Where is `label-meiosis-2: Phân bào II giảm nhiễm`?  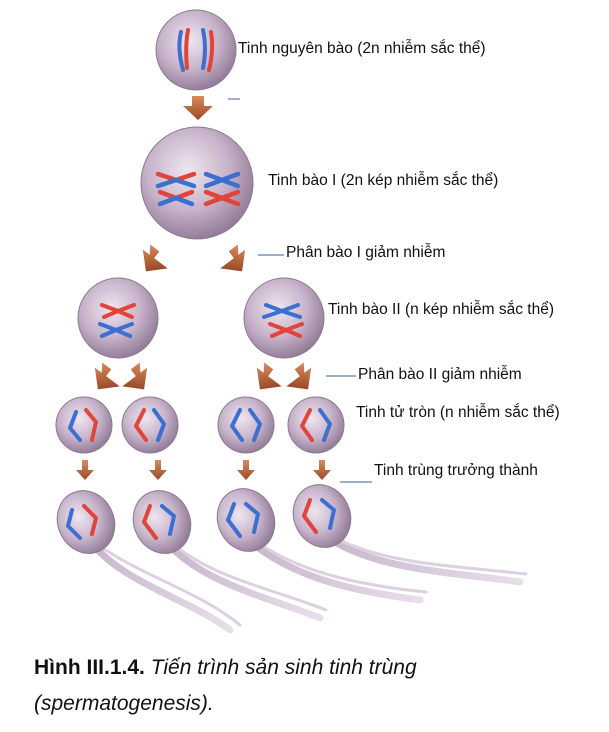 label-meiosis-2: Phân bào II giảm nhiễm is located at coordinates (440, 374).